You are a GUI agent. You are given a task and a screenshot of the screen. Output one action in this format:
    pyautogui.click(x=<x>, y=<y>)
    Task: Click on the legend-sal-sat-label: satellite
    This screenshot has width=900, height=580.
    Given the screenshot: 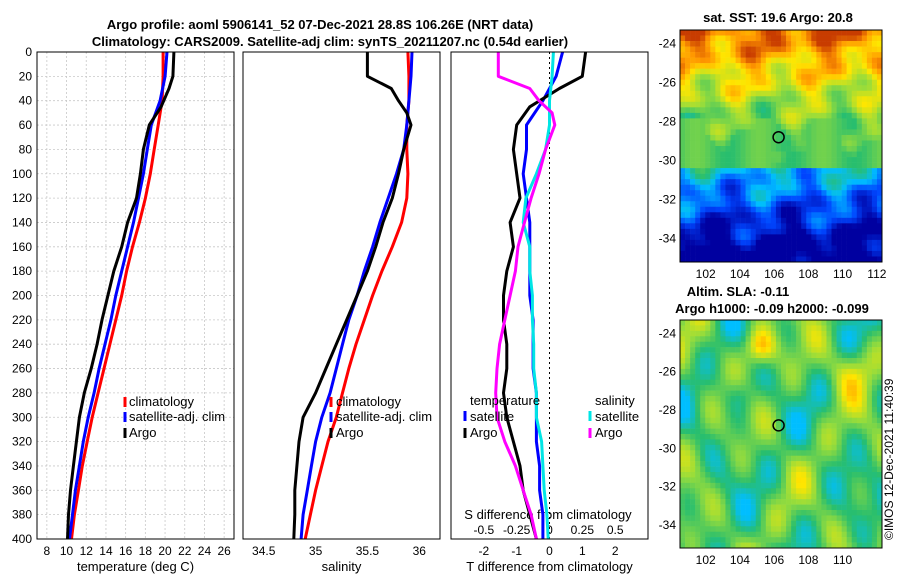 What is the action you would take?
    pyautogui.click(x=617, y=416)
    